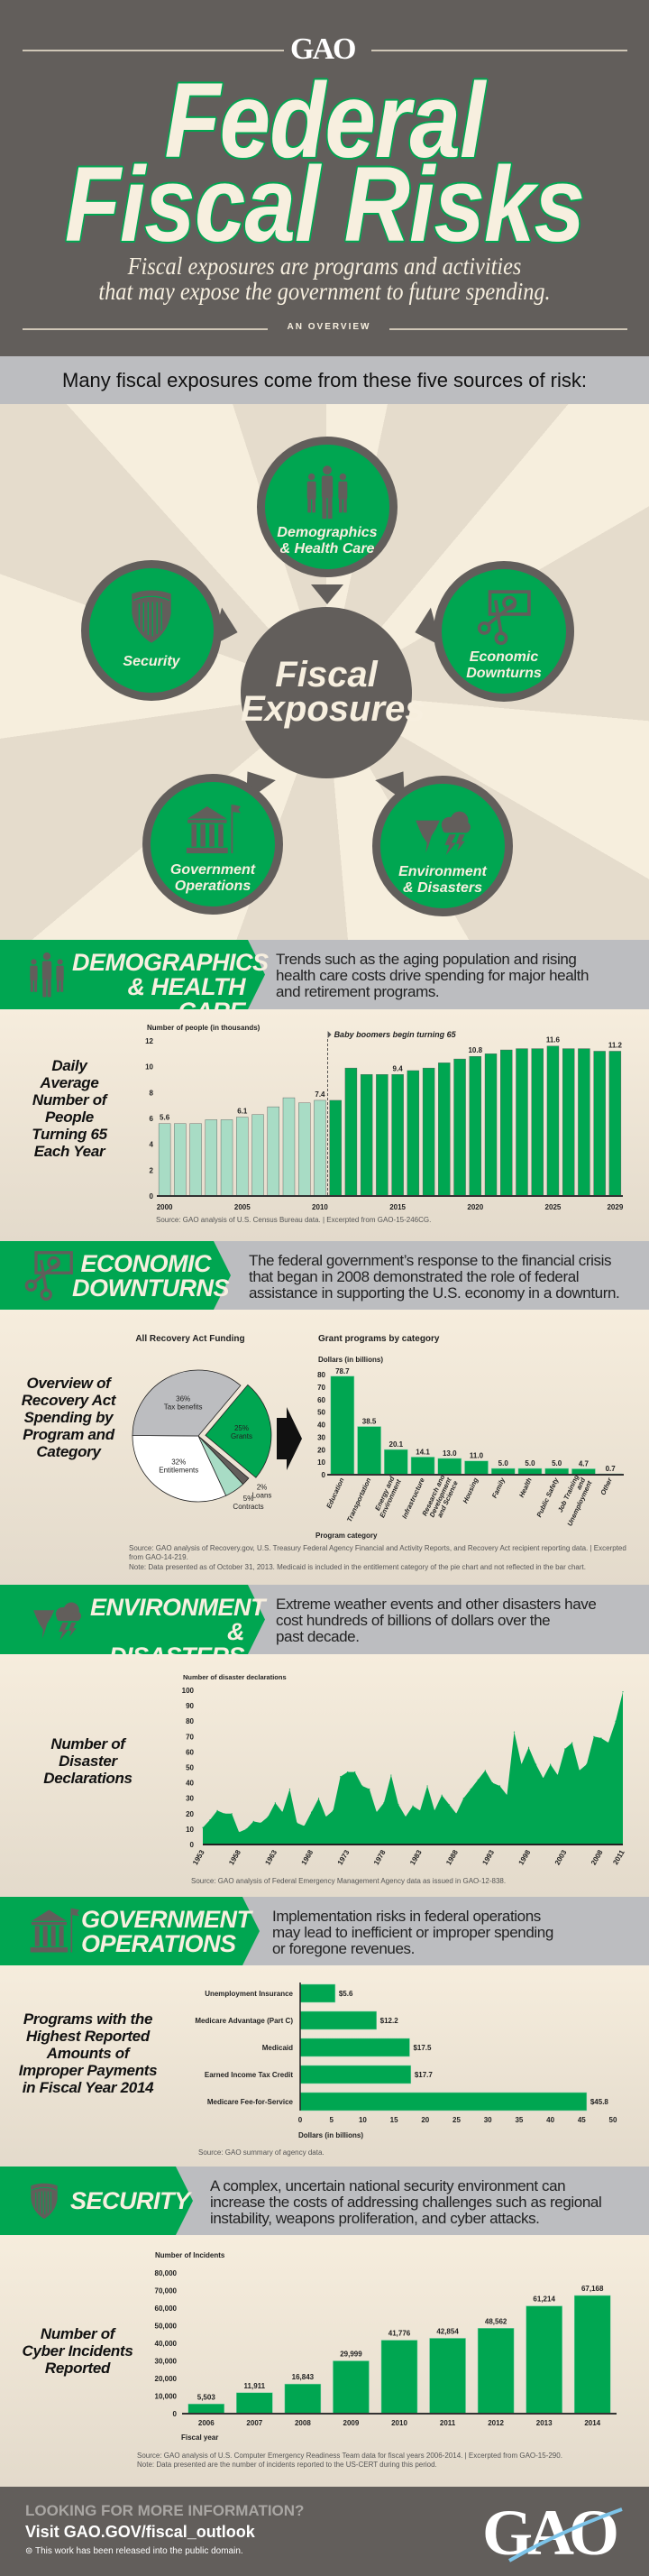 The width and height of the screenshot is (649, 2576). I want to click on data-label: 9.4, so click(398, 1068).